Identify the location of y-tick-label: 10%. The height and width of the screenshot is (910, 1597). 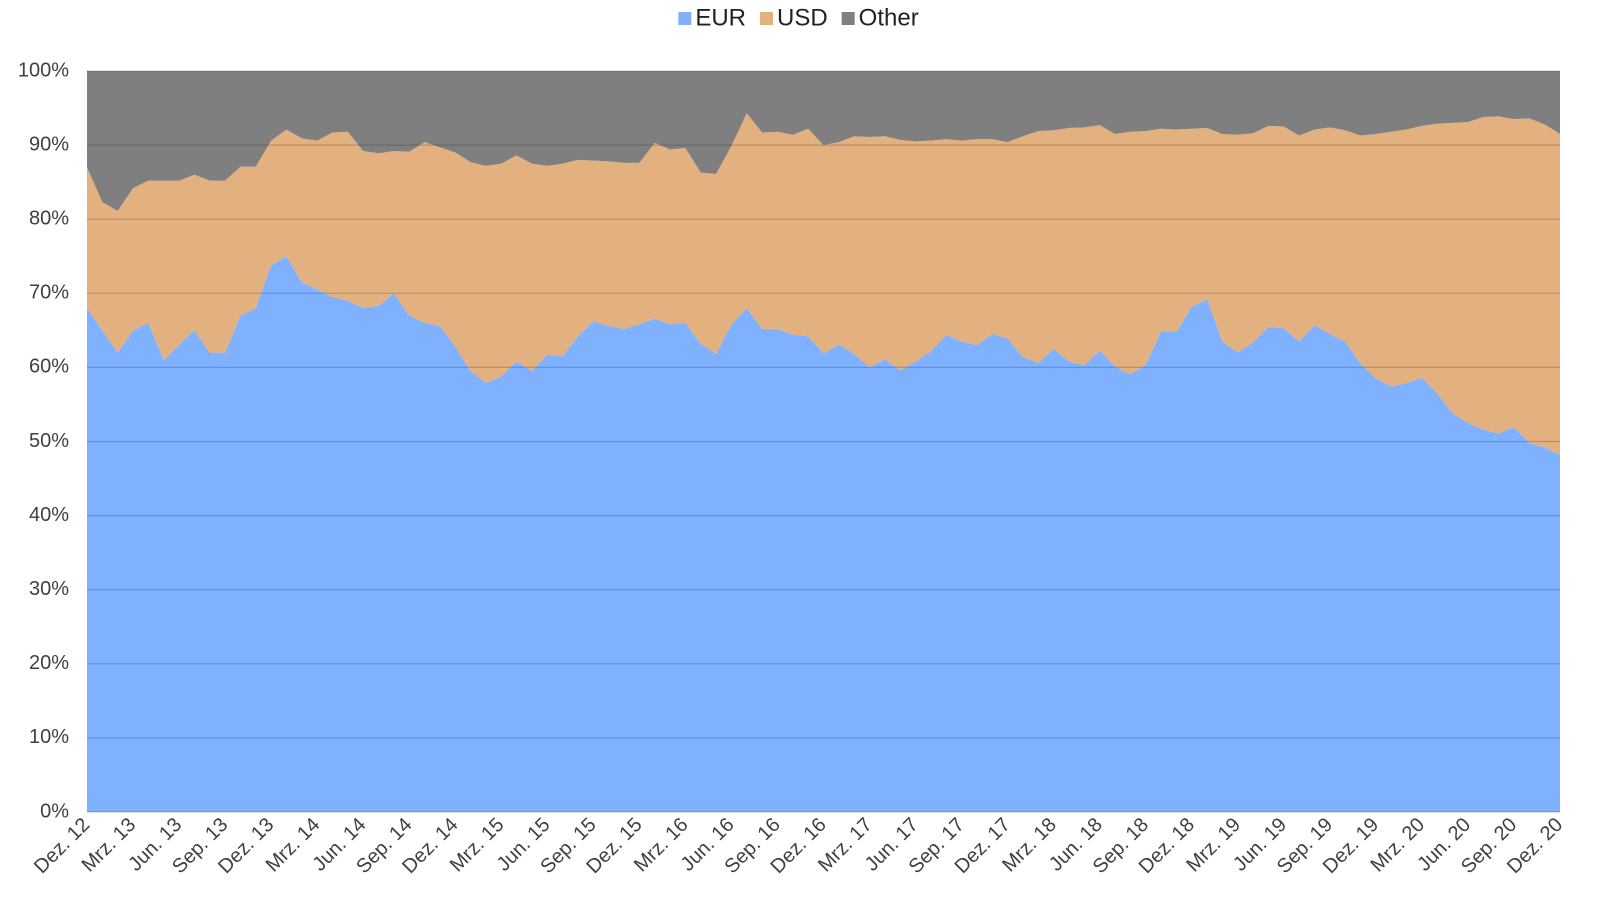
(49, 737).